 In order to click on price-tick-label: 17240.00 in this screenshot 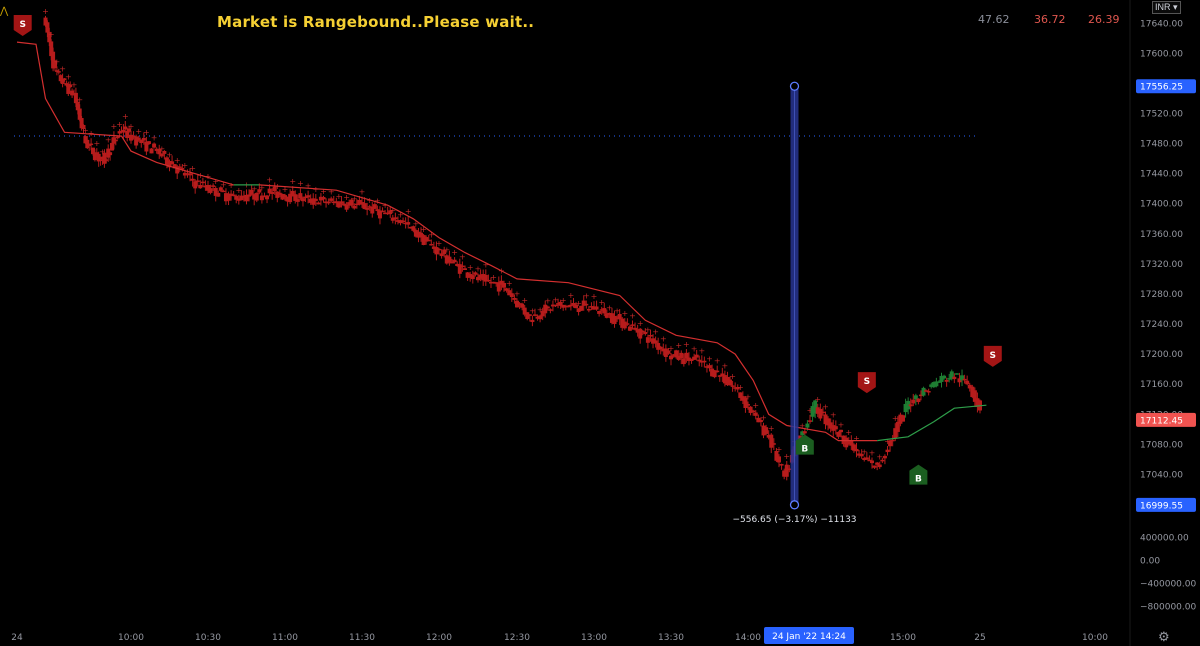, I will do `click(1161, 325)`.